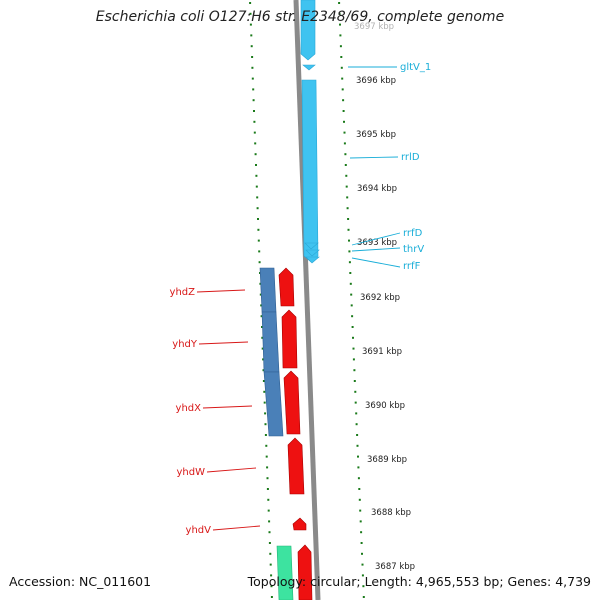  I want to click on scale-label: 3693 kbp, so click(377, 243).